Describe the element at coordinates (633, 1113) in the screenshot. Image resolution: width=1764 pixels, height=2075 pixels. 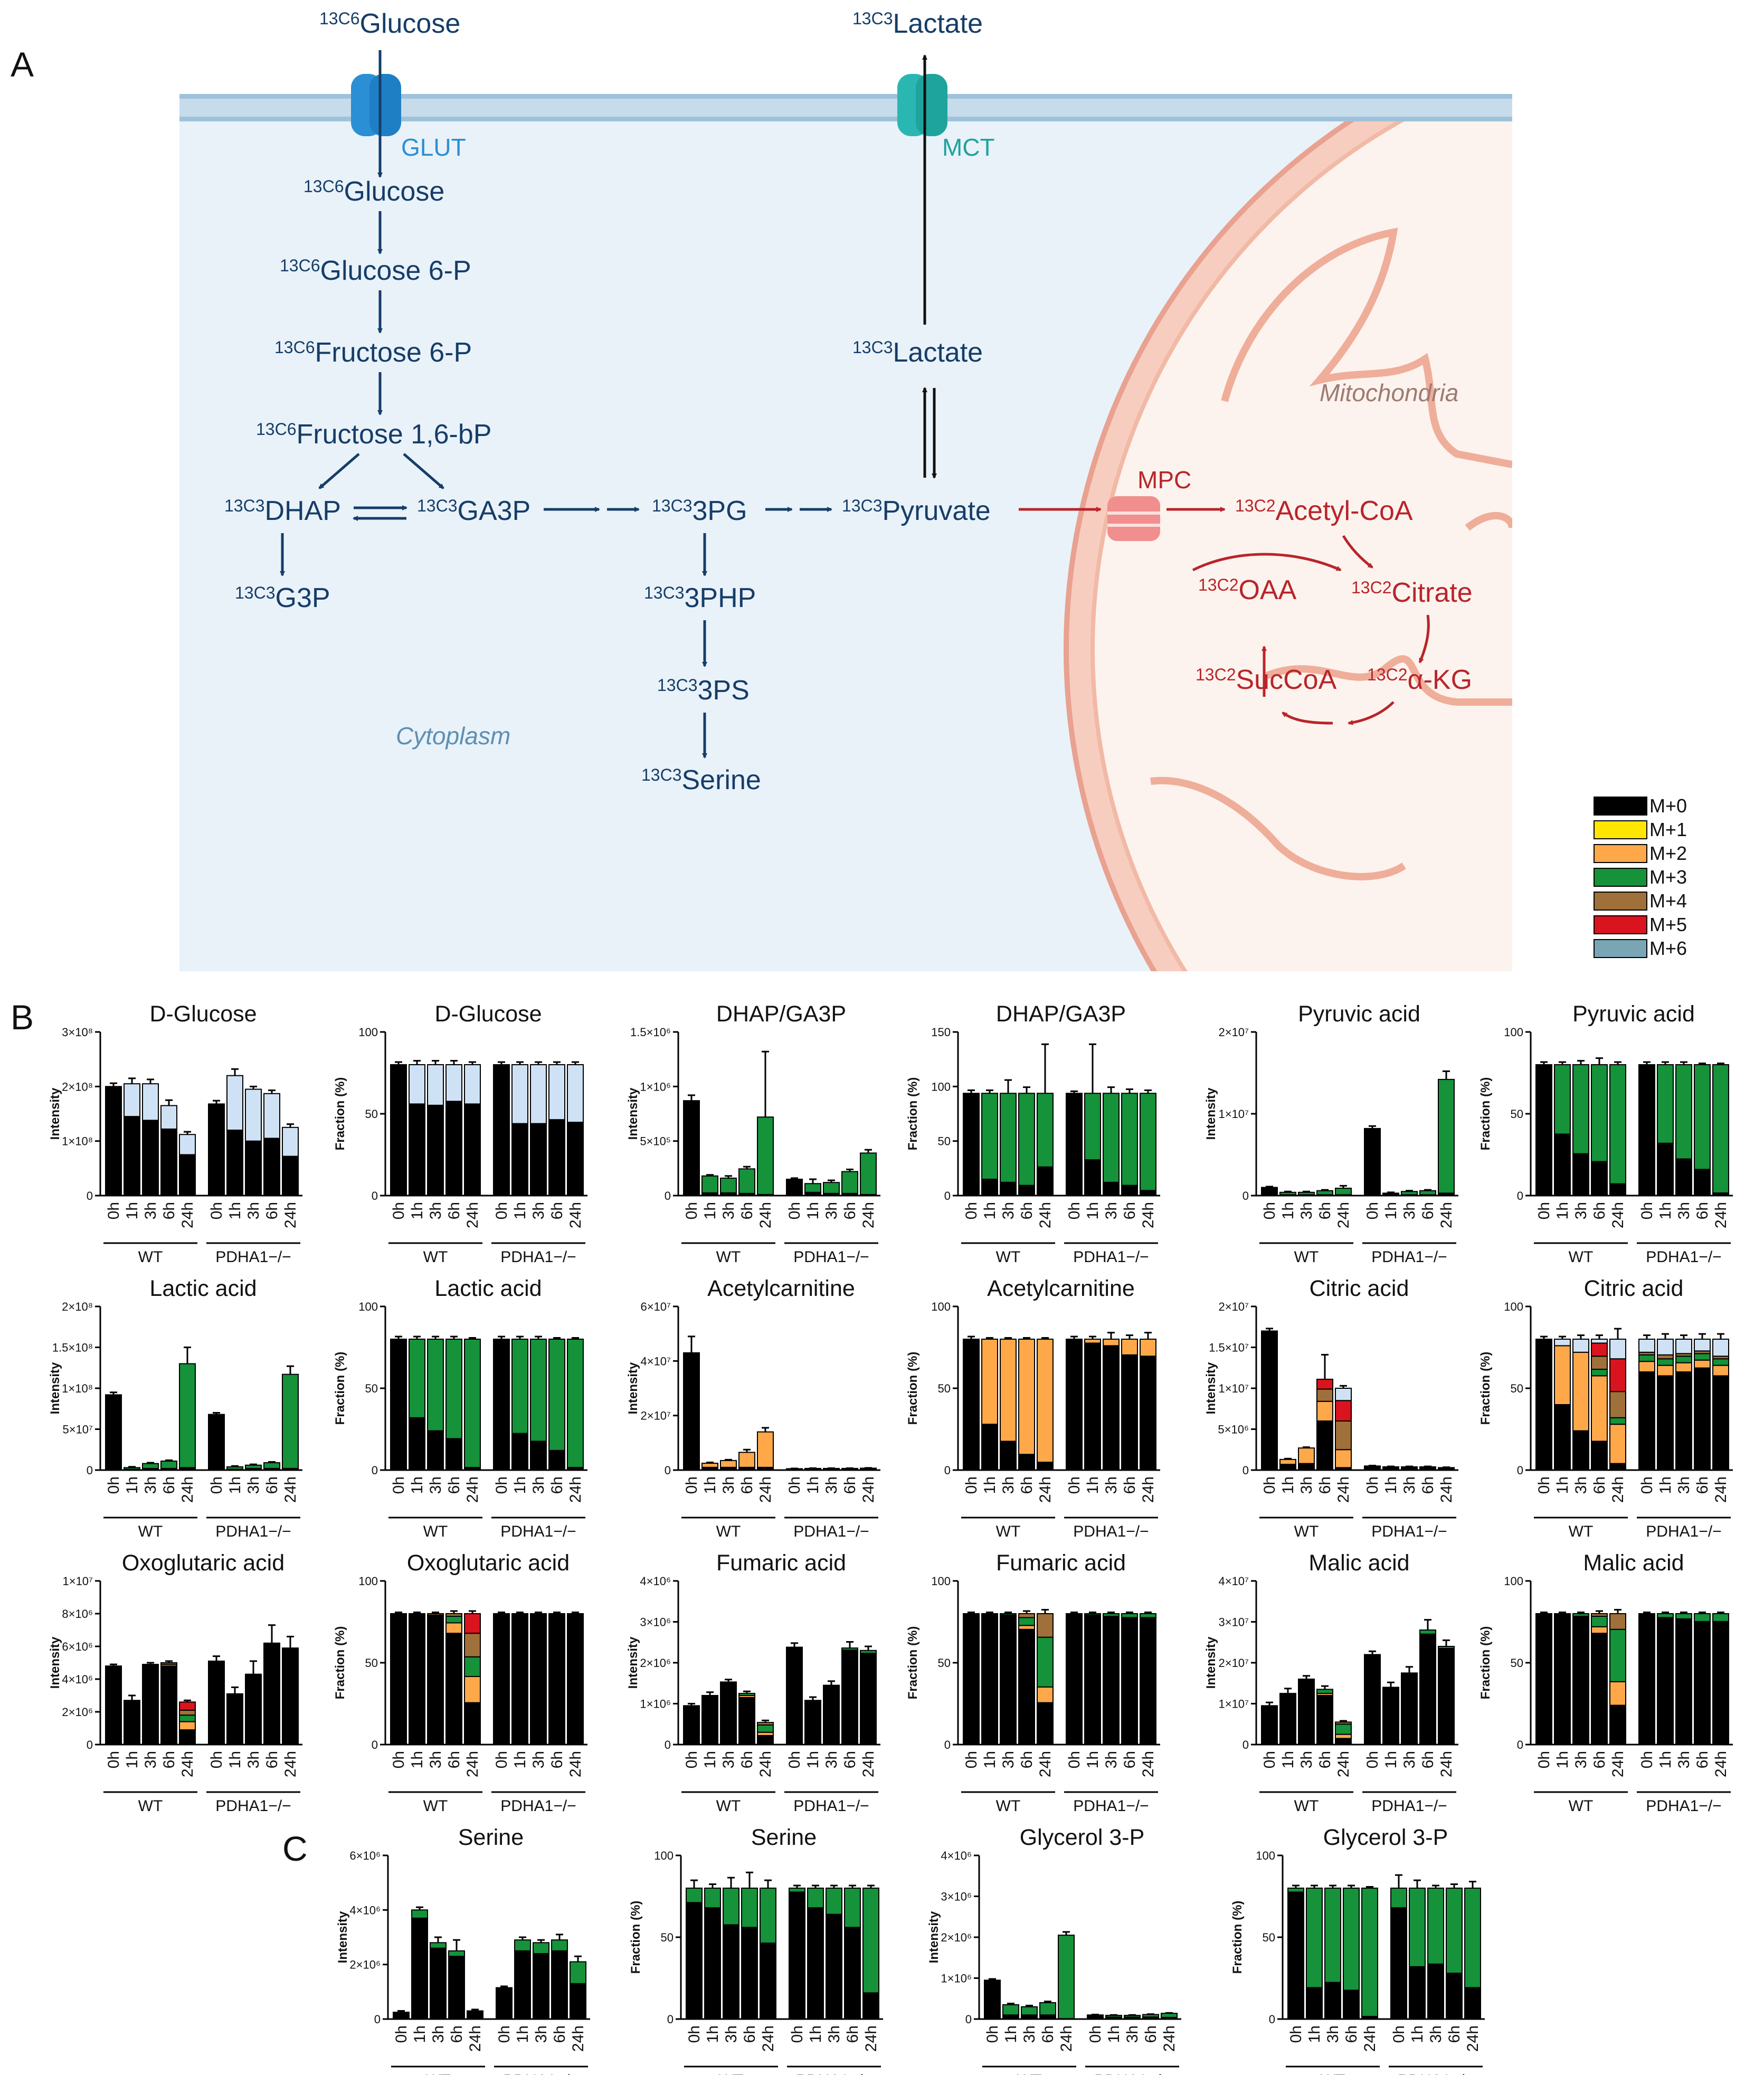
I see `y-axis-label: Intensity` at that location.